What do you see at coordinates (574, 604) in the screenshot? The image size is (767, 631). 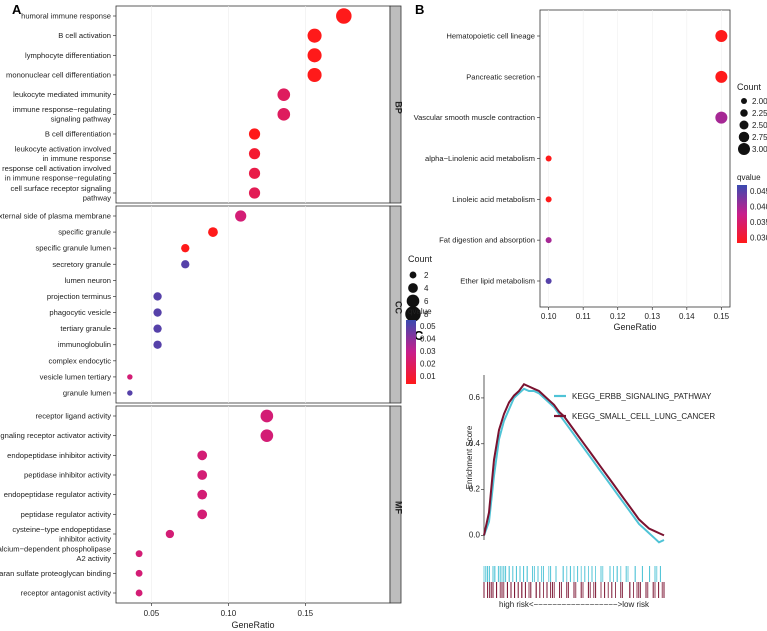 I see `x-axis-title: high risk<−−−−−−−−−−−−−−−−−−>low risk` at bounding box center [574, 604].